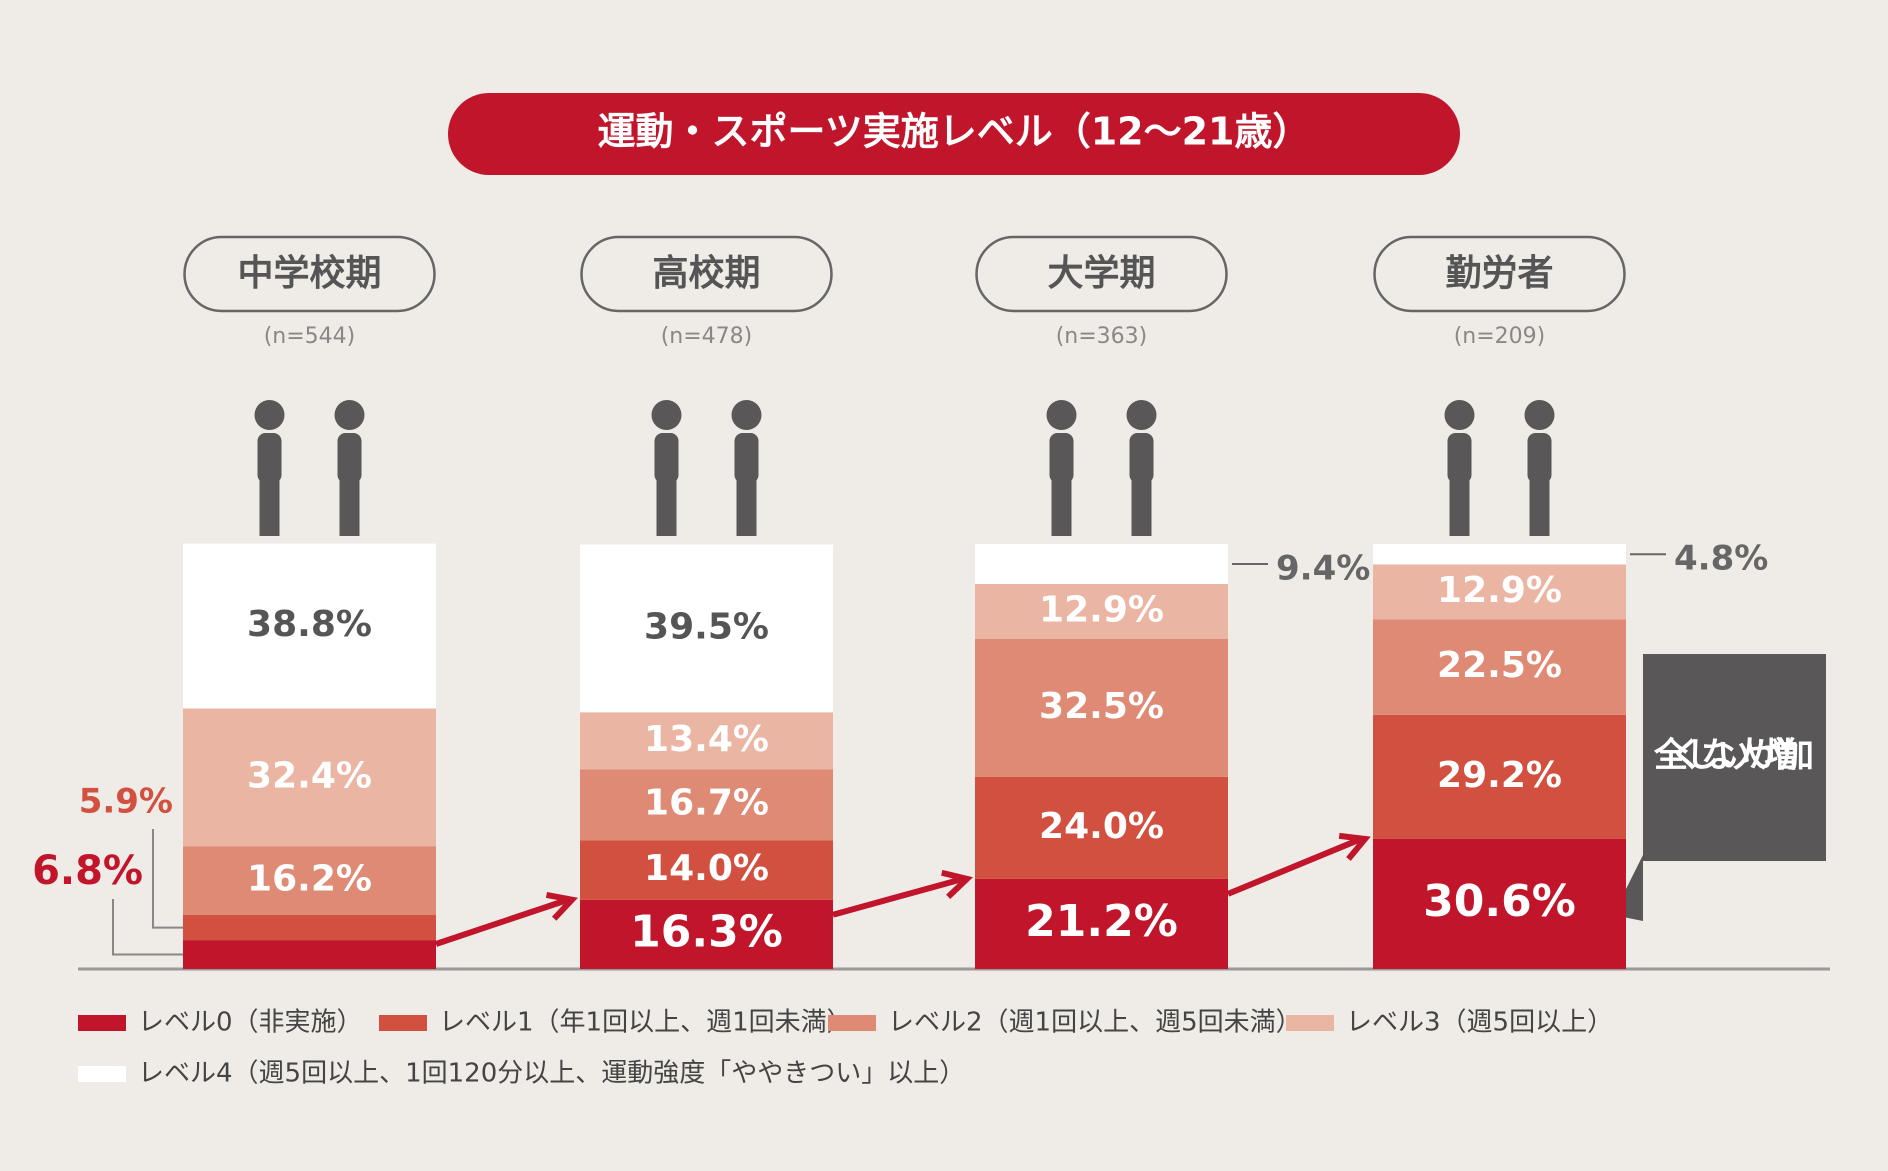 The height and width of the screenshot is (1171, 1888). I want to click on value-label: 30.6%, so click(1499, 901).